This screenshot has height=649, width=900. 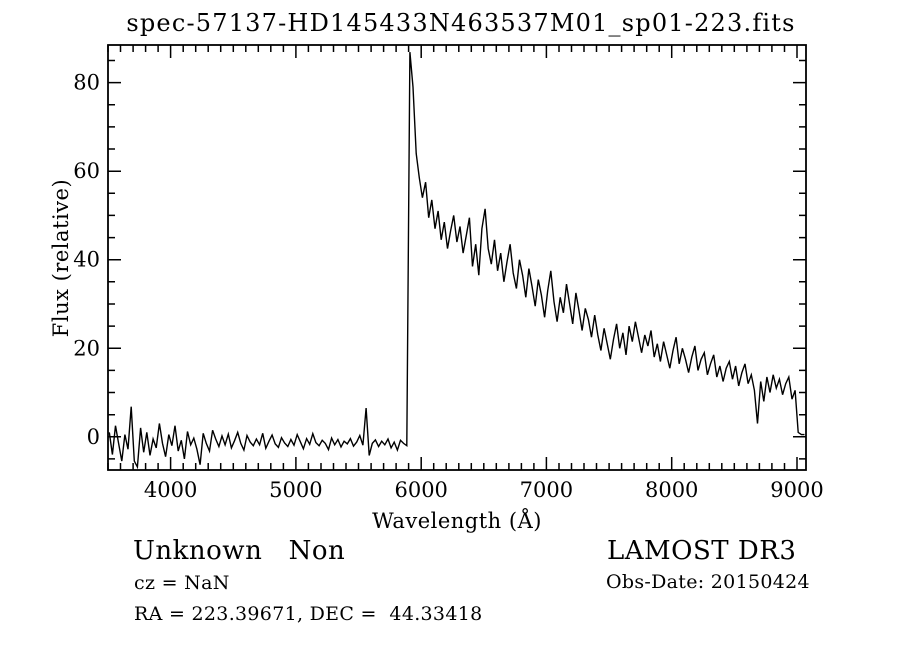 What do you see at coordinates (86, 348) in the screenshot?
I see `y-tick-label: 20` at bounding box center [86, 348].